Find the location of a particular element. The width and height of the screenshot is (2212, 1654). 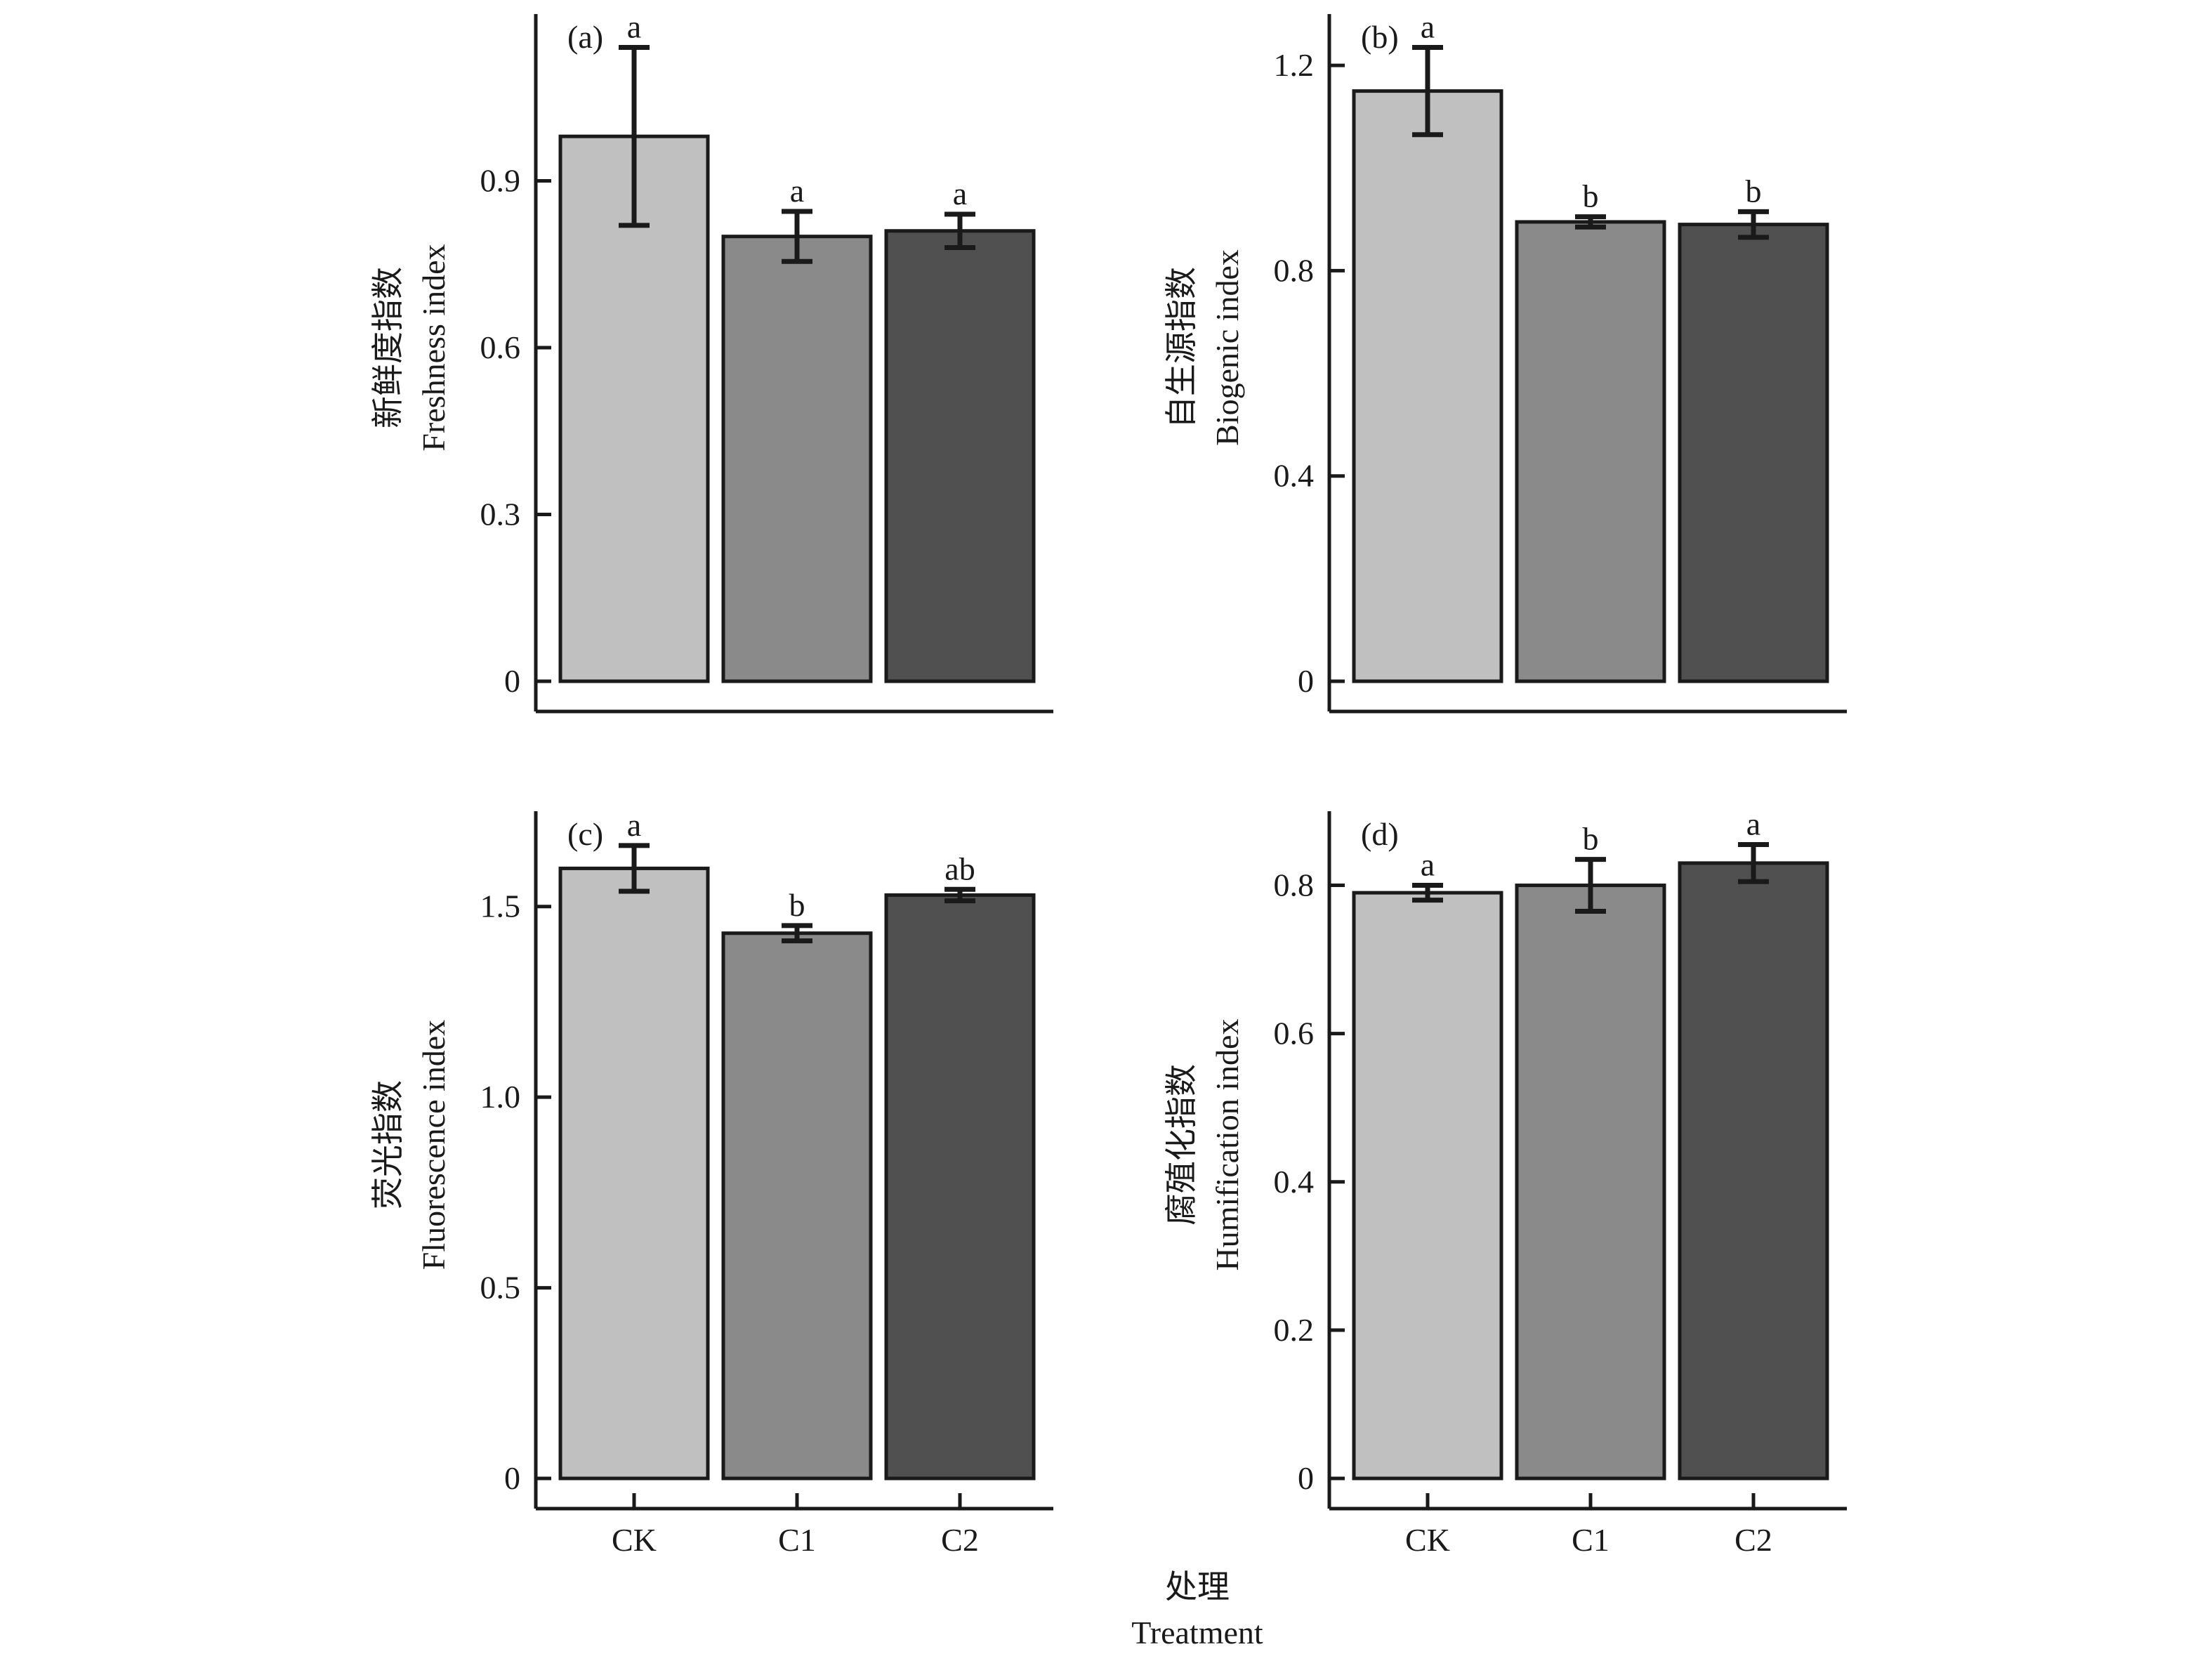

y-tick-label: 1.0 is located at coordinates (500, 1097).